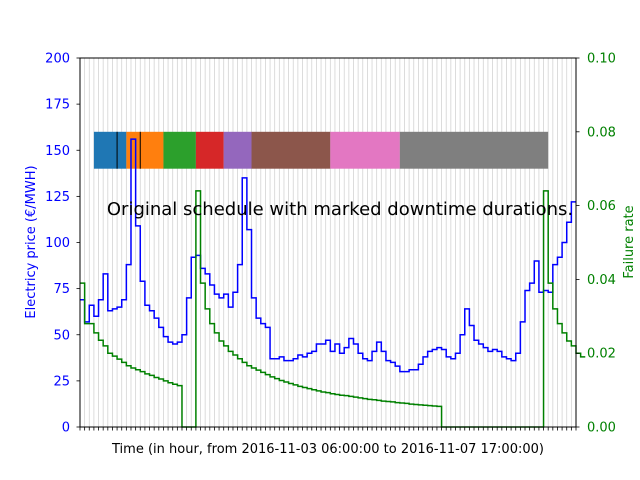  I want to click on right-y-tick-label: 0.04, so click(601, 280).